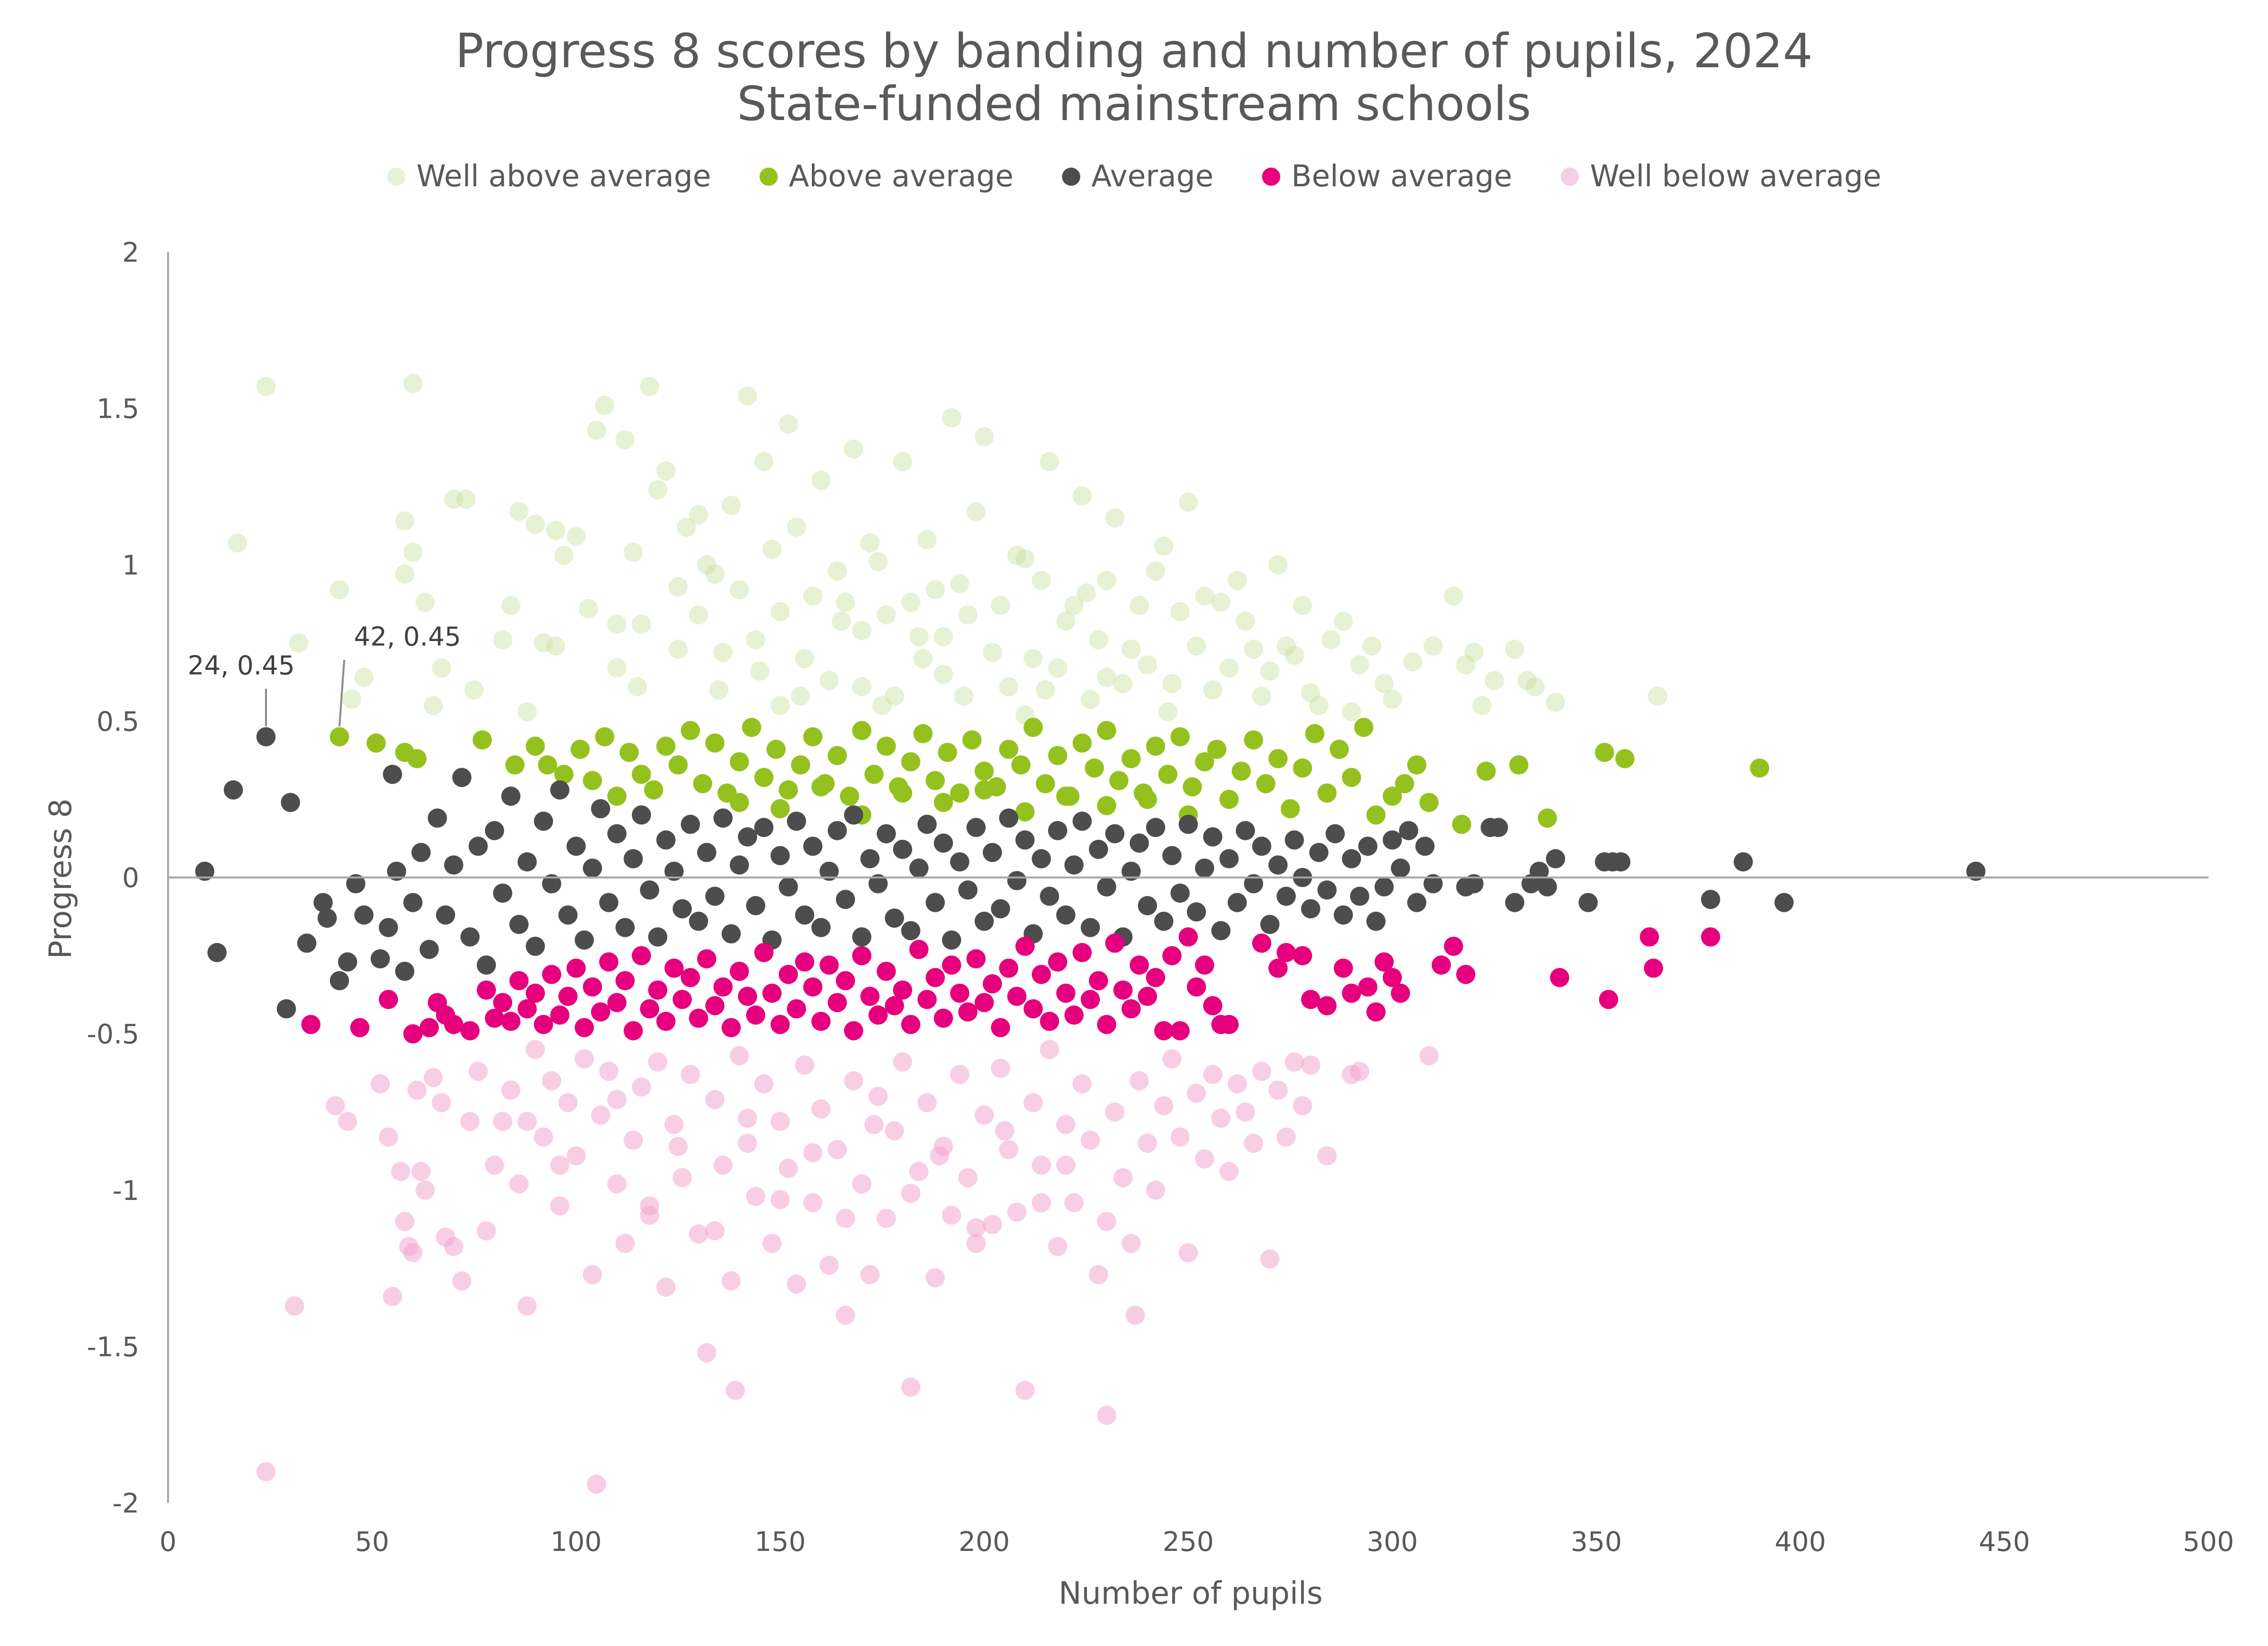  I want to click on x-tick-label: 100, so click(576, 1542).